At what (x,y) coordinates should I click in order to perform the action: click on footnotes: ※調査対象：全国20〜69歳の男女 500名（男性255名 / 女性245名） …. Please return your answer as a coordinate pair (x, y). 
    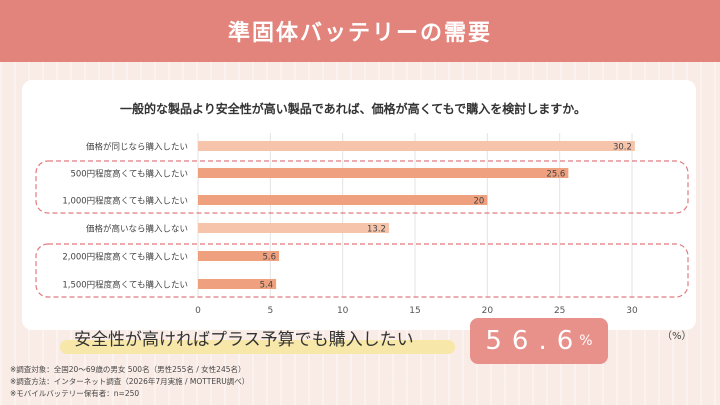
    Looking at the image, I should click on (129, 382).